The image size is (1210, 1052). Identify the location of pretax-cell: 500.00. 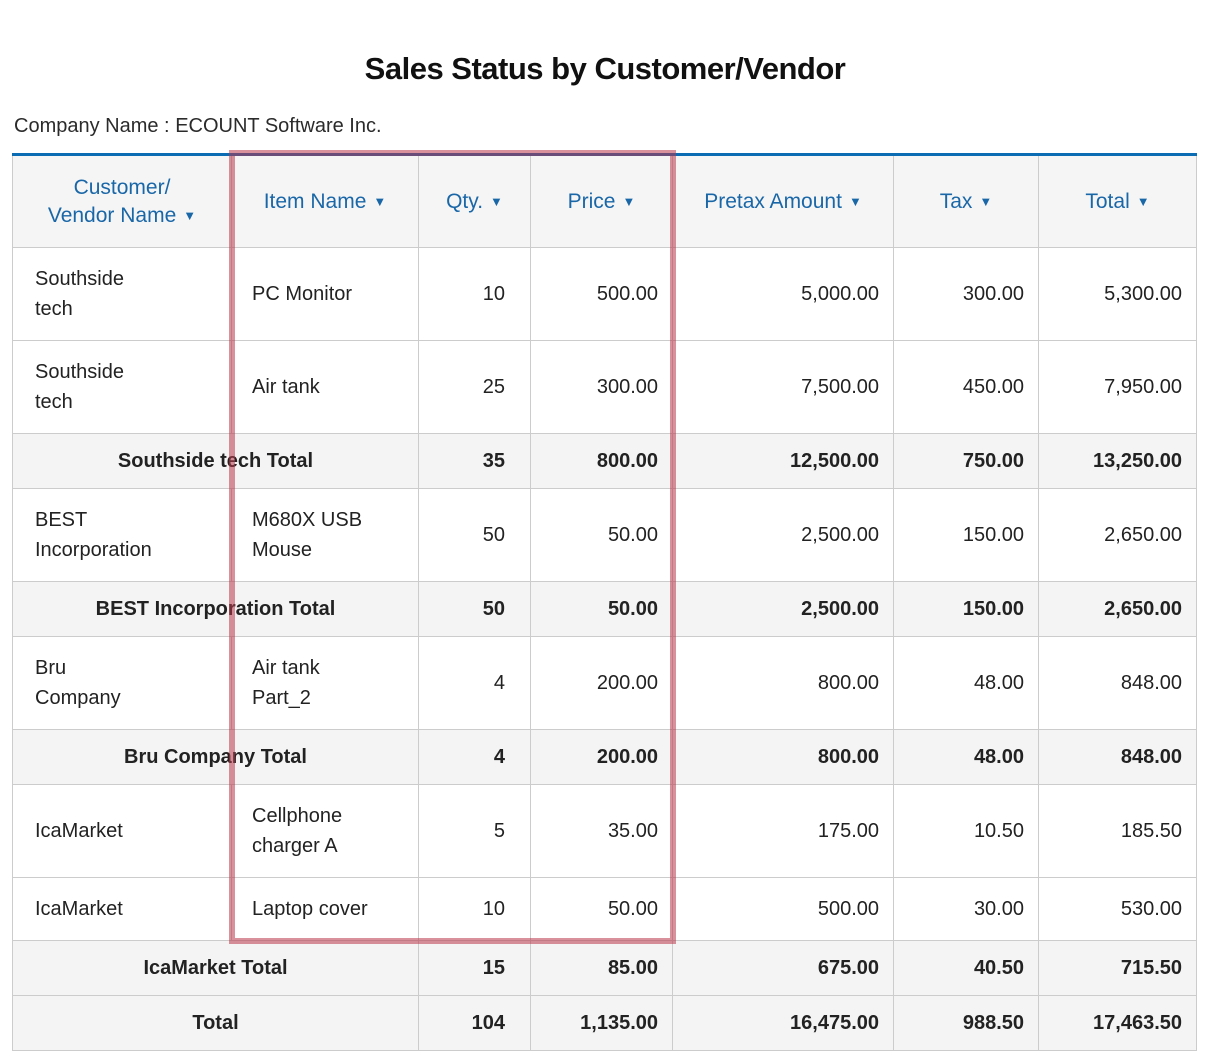
(783, 909).